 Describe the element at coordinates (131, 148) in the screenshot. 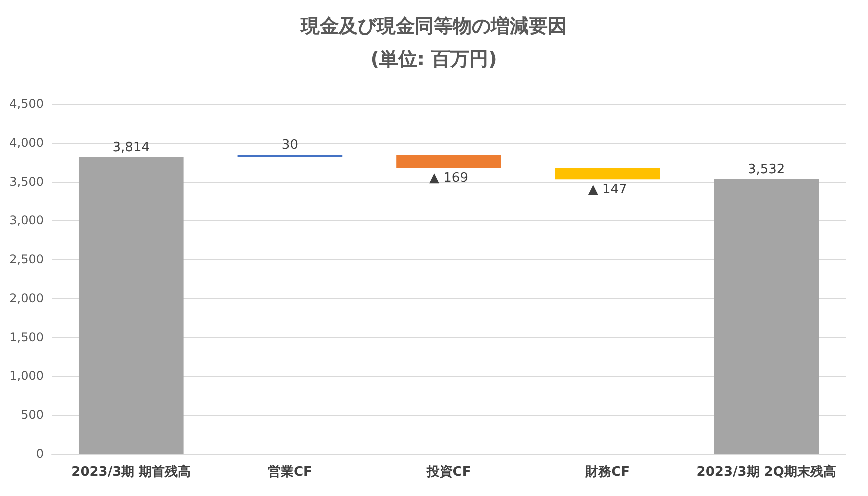

I see `data-label: 3,814` at that location.